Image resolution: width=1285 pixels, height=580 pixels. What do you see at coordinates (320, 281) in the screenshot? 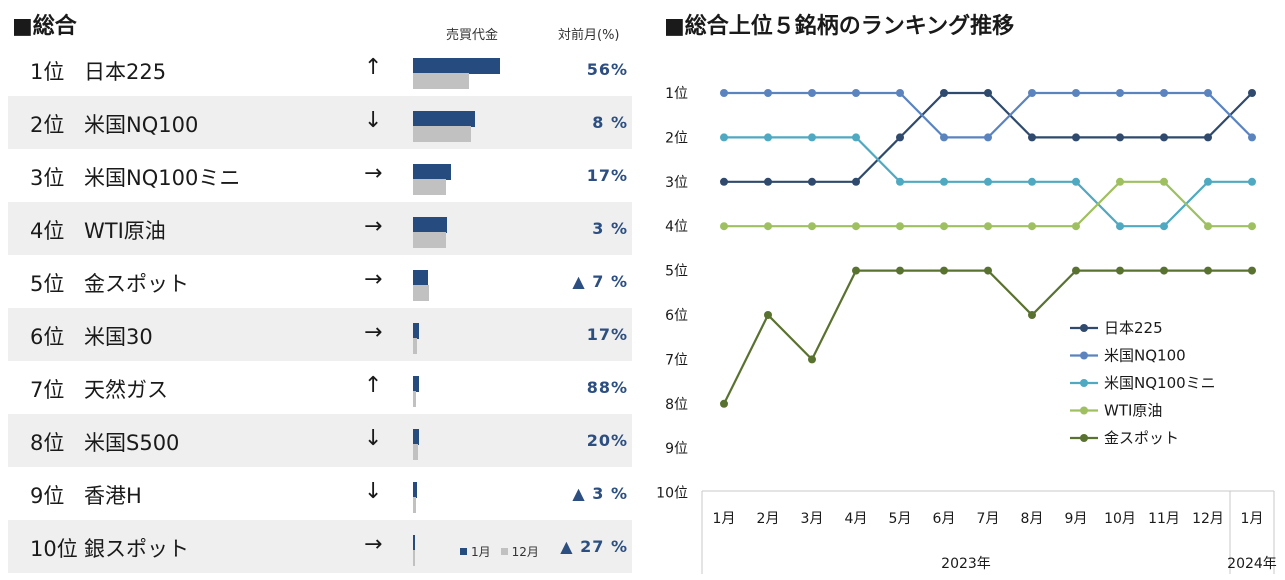
I see `table-row: 5位 金スポット → ▲ 7 %` at bounding box center [320, 281].